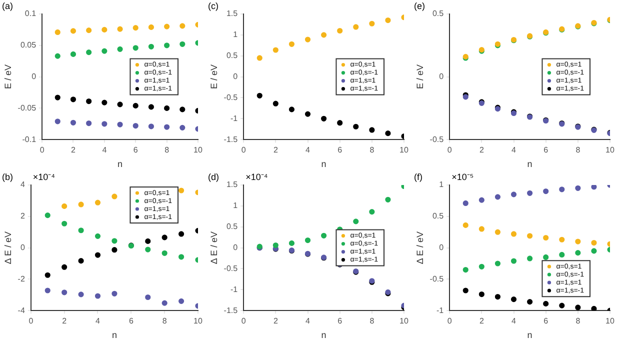  Describe the element at coordinates (23, 185) in the screenshot. I see `y-tick-label: 4` at that location.